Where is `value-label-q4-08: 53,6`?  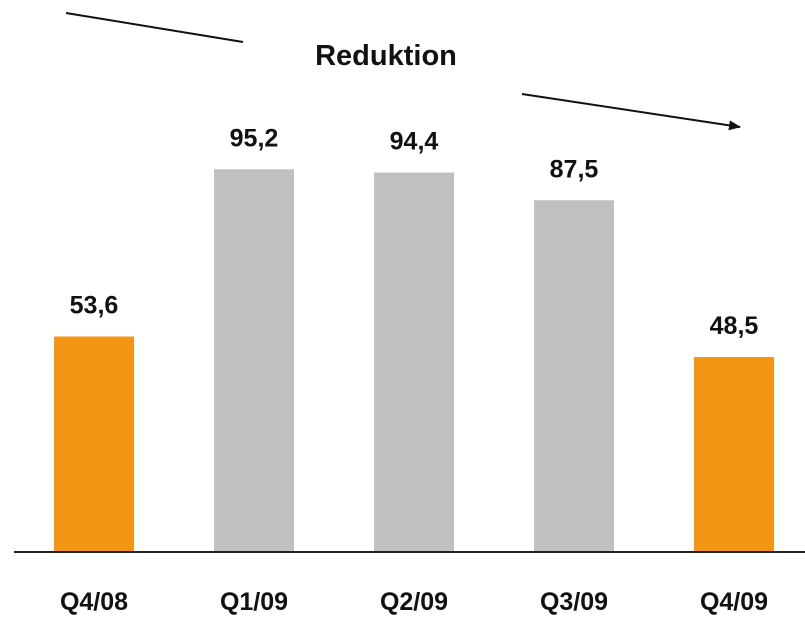 value-label-q4-08: 53,6 is located at coordinates (94, 306).